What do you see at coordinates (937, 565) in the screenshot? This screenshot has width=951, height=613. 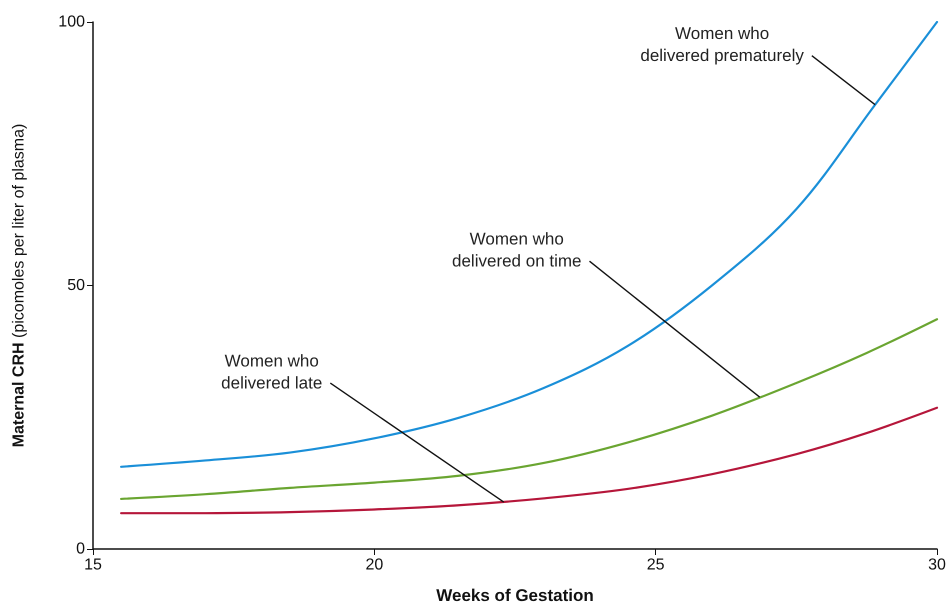 I see `x-tick-label: 30` at bounding box center [937, 565].